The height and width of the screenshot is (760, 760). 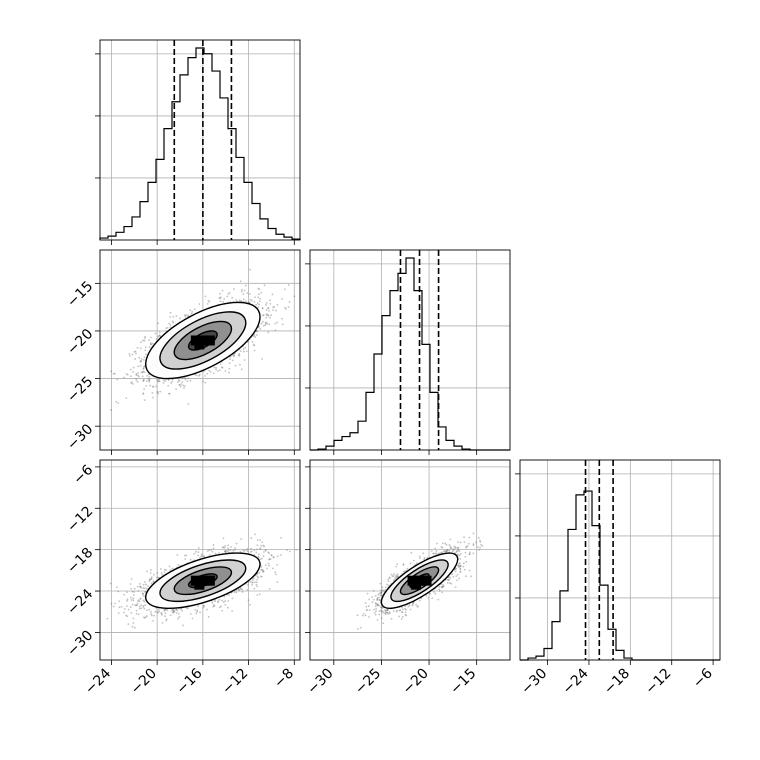 What do you see at coordinates (426, 580) in the screenshot?
I see `density-core` at bounding box center [426, 580].